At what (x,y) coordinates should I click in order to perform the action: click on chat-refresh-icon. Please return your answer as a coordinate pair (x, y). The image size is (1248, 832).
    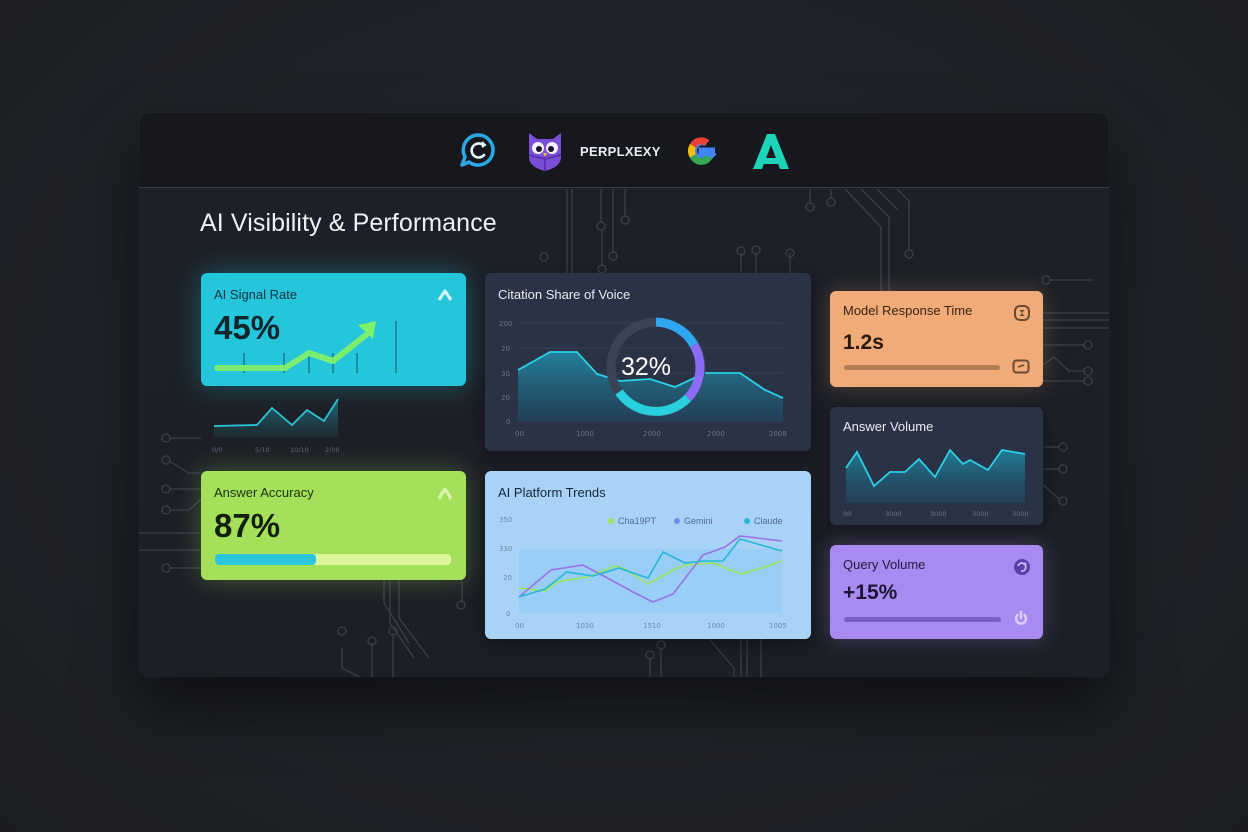
    Looking at the image, I should click on (477, 150).